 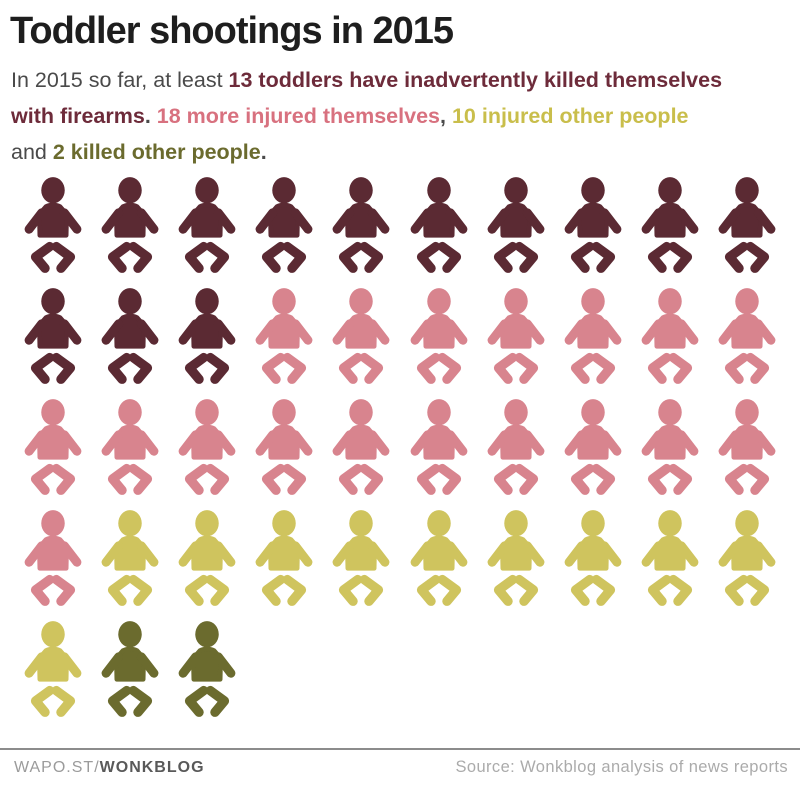 What do you see at coordinates (232, 31) in the screenshot?
I see `chart-title: Toddler shootings in 2015` at bounding box center [232, 31].